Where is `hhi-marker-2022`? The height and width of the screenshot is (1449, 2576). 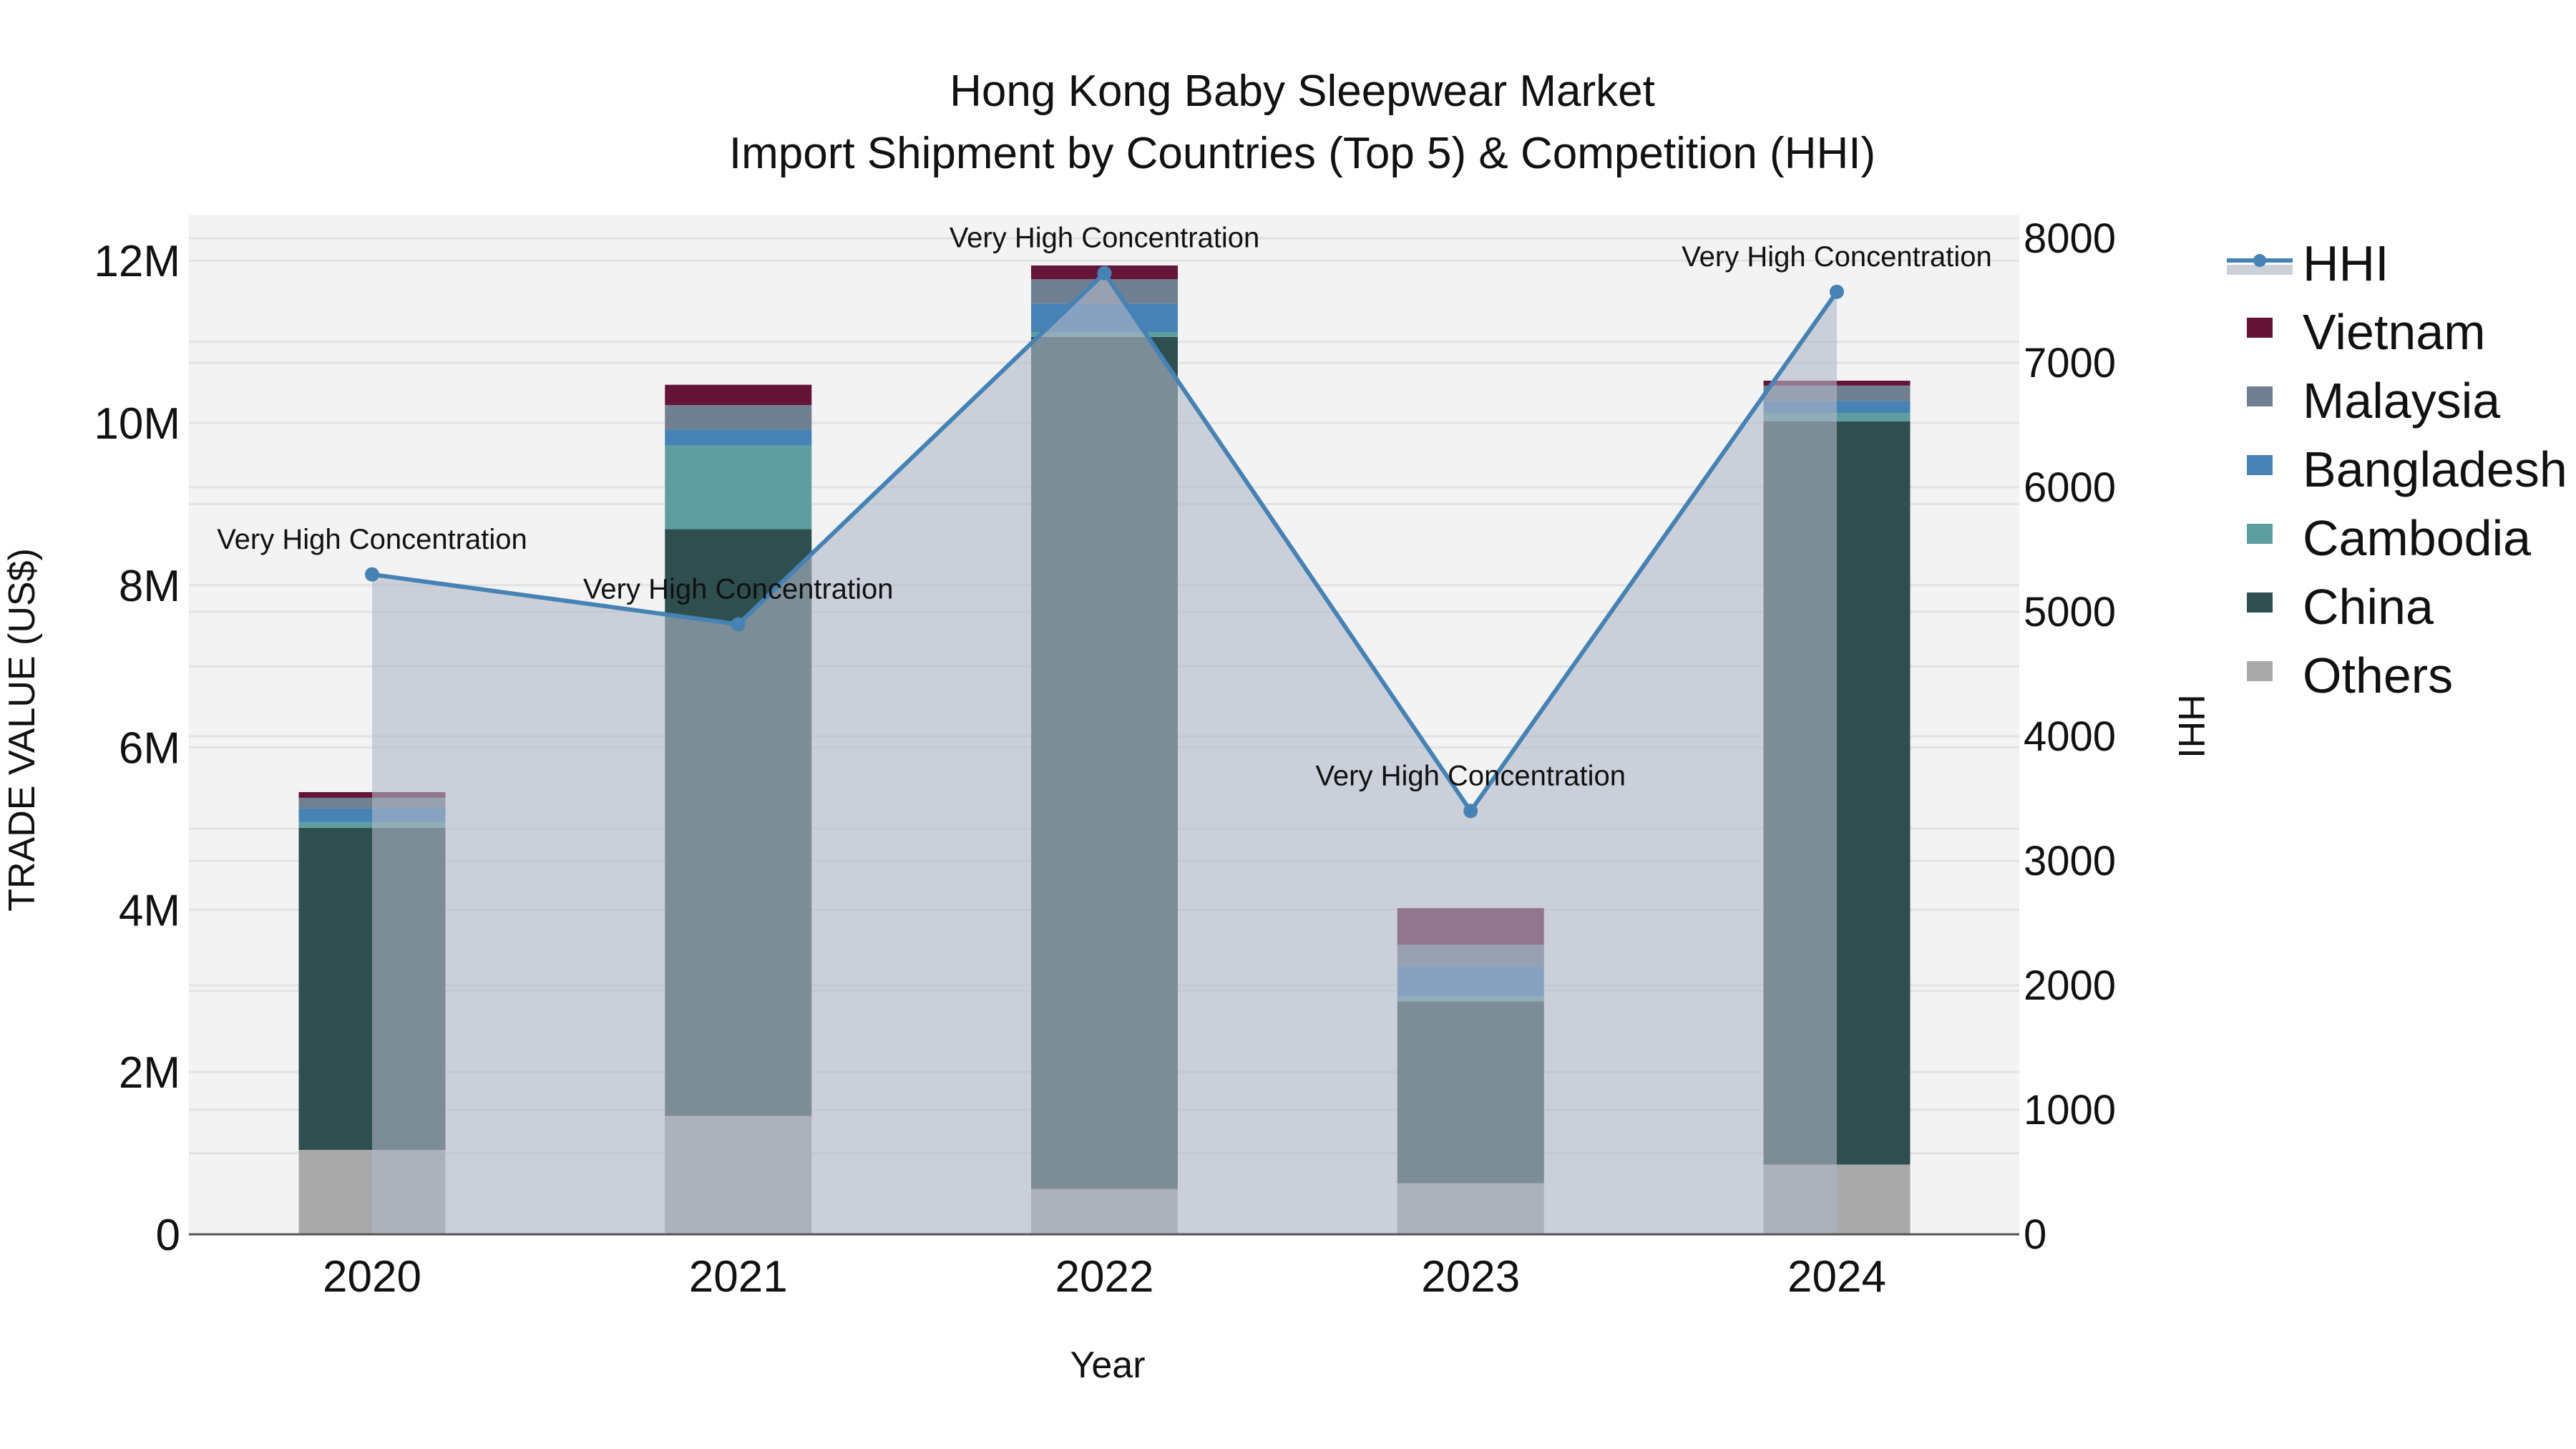
hhi-marker-2022 is located at coordinates (1104, 272).